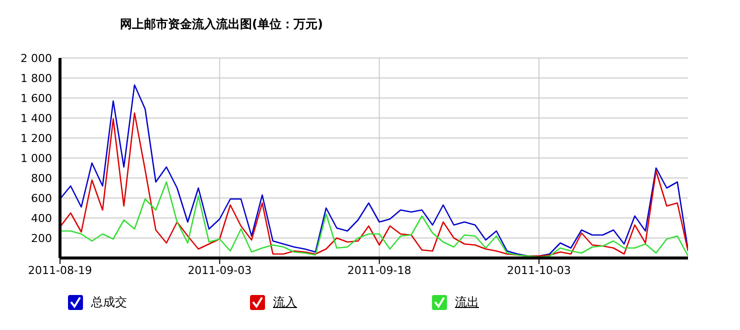 Image resolution: width=740 pixels, height=330 pixels. What do you see at coordinates (41, 238) in the screenshot?
I see `y-tick-label: 200` at bounding box center [41, 238].